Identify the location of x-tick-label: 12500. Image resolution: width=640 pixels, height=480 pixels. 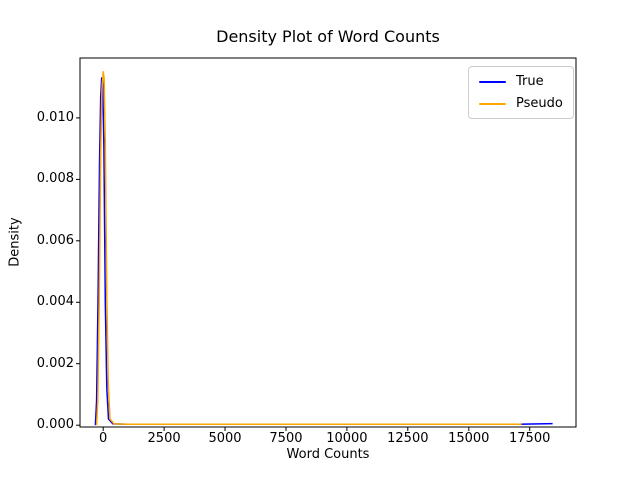
(408, 438).